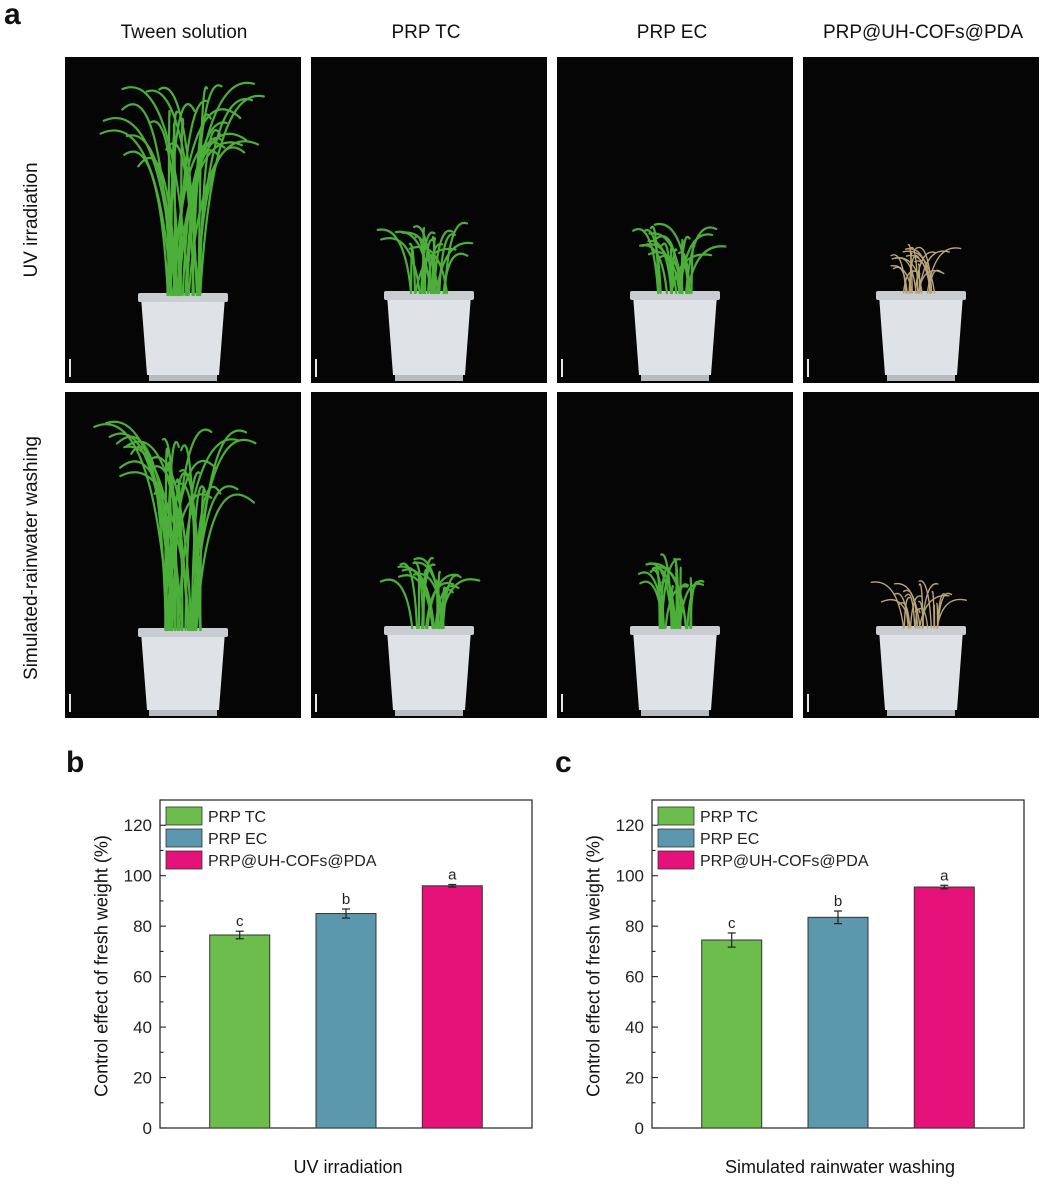  What do you see at coordinates (12, 15) in the screenshot?
I see `panel-letter-a: a` at bounding box center [12, 15].